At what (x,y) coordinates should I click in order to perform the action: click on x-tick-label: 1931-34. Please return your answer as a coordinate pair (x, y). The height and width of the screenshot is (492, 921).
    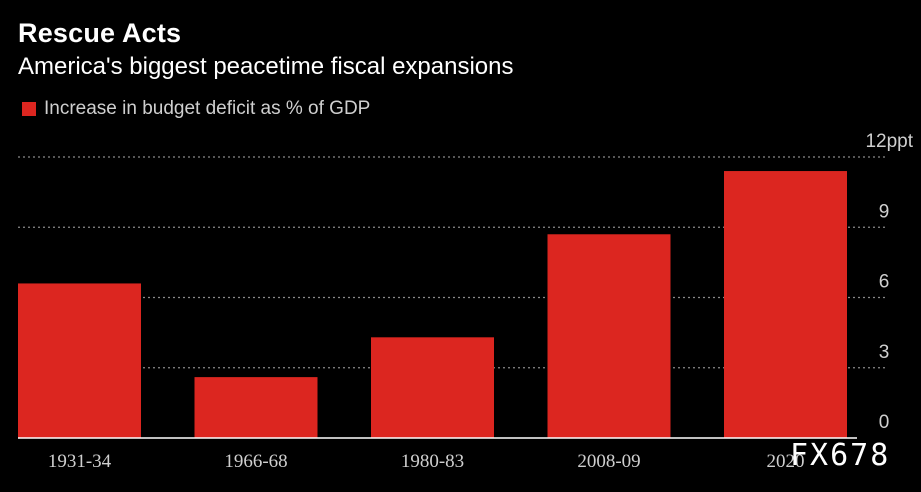
    Looking at the image, I should click on (80, 461).